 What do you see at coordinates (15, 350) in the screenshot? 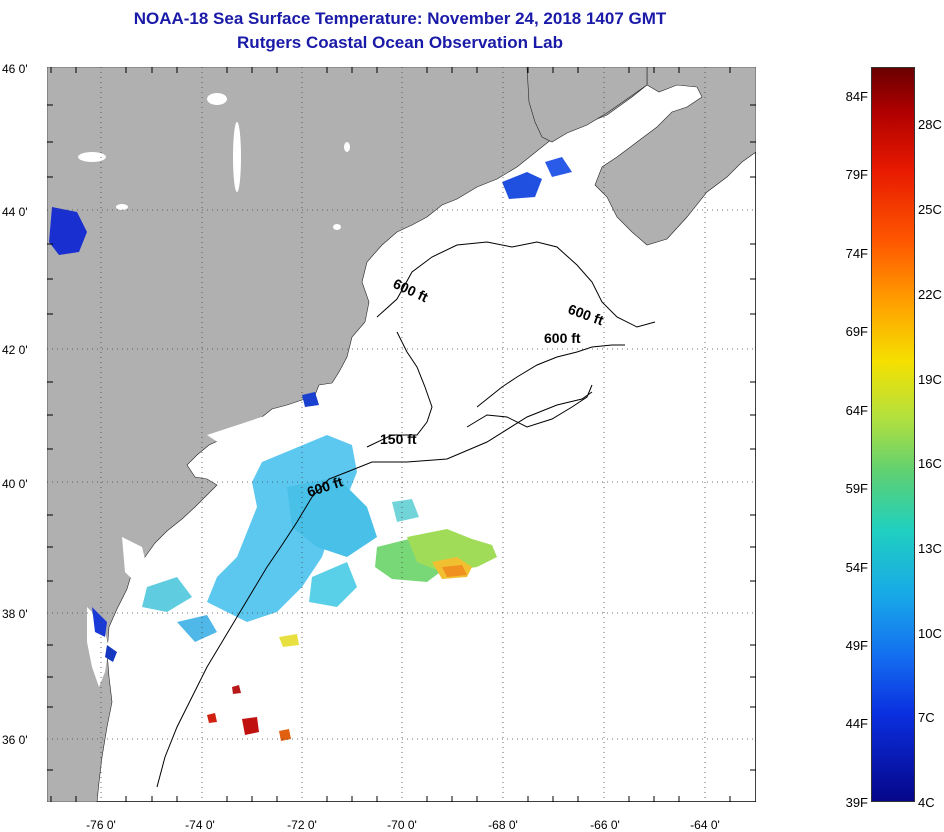
I see `lat-label-42: 42 0'` at bounding box center [15, 350].